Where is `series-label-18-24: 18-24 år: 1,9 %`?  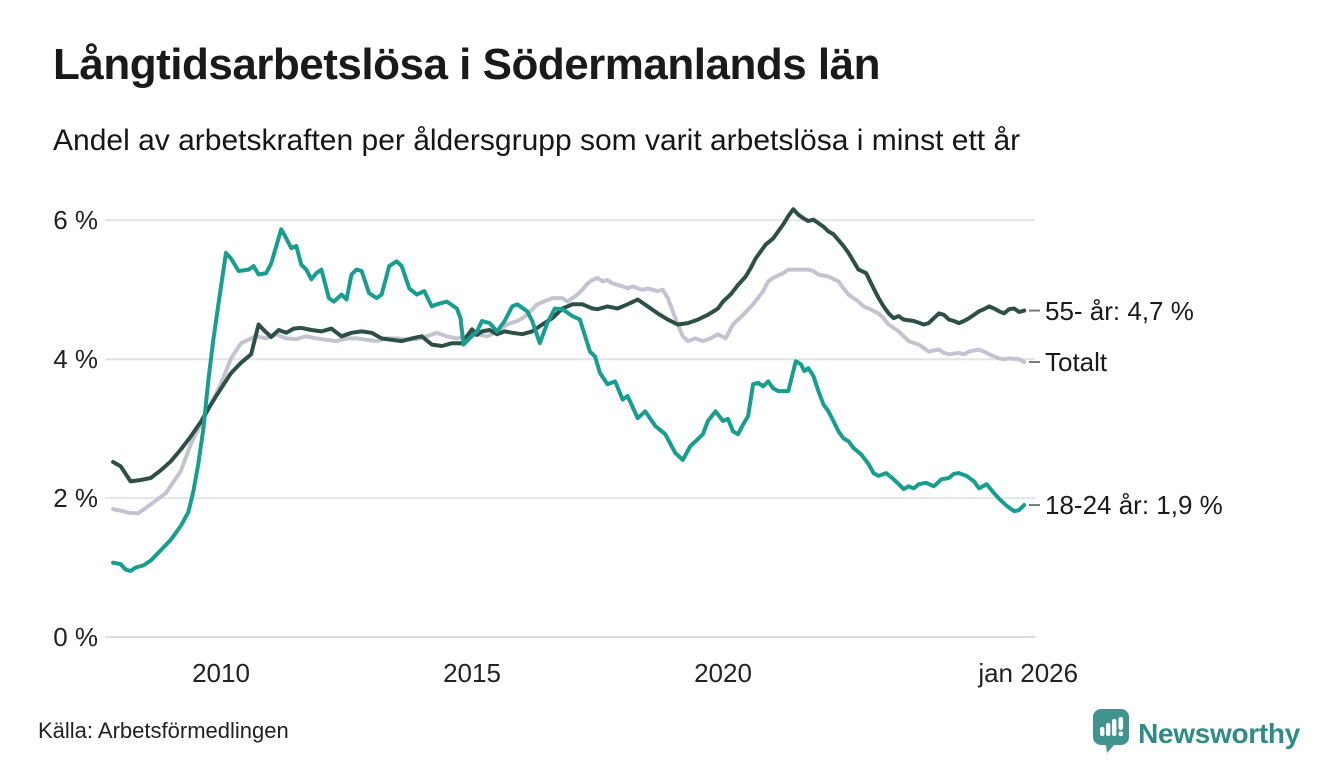
series-label-18-24: 18-24 år: 1,9 % is located at coordinates (1134, 505).